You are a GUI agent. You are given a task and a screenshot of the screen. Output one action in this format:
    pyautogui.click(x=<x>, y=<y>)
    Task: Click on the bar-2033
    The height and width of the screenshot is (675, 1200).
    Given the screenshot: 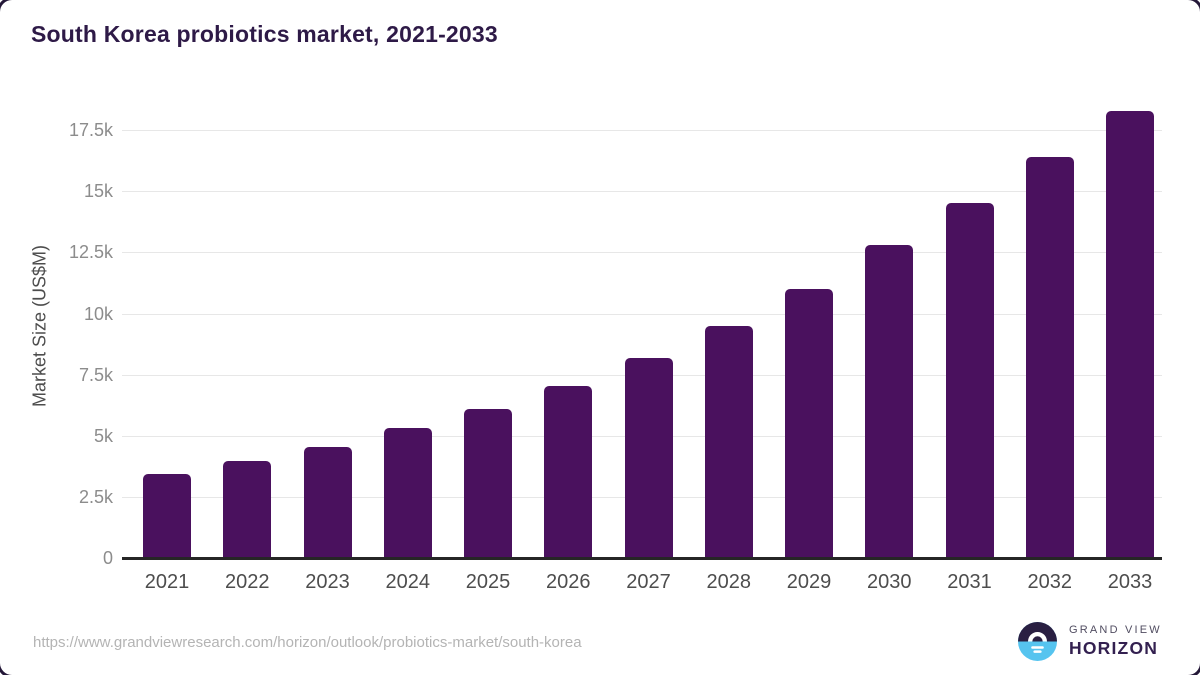 What is the action you would take?
    pyautogui.click(x=1130, y=334)
    